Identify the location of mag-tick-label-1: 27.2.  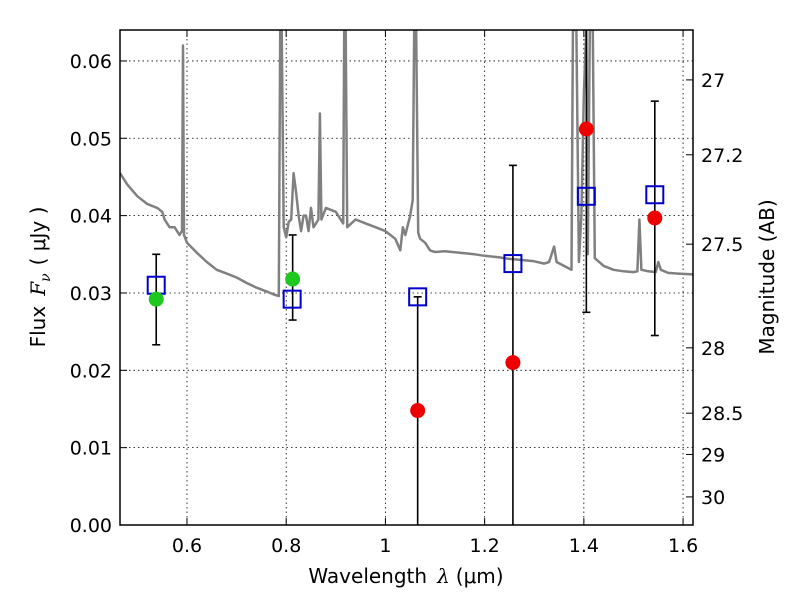
(722, 156).